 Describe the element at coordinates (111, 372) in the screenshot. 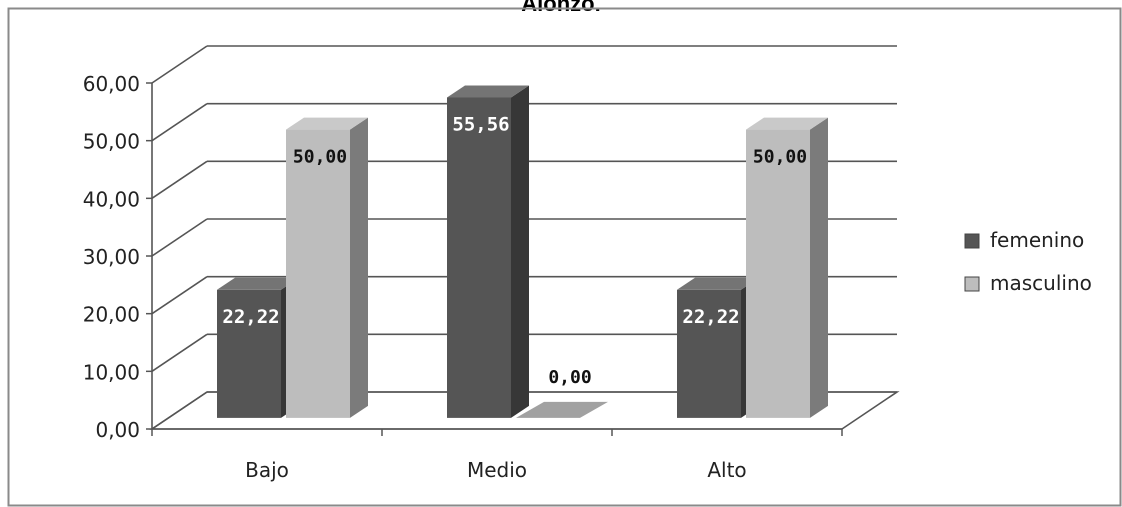

I see `y-tick-label: 10,00` at that location.